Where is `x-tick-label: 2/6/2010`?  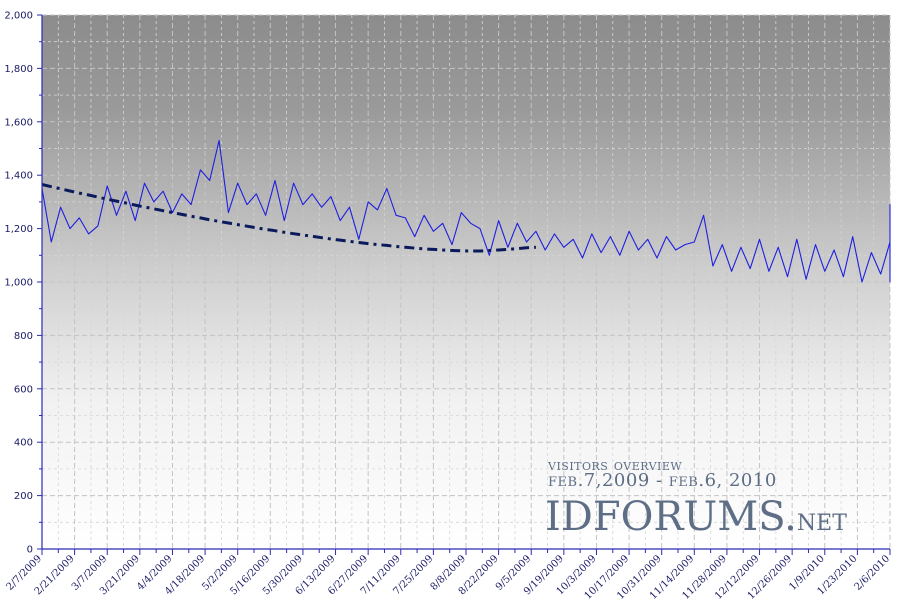 x-tick-label: 2/6/2010 is located at coordinates (873, 573).